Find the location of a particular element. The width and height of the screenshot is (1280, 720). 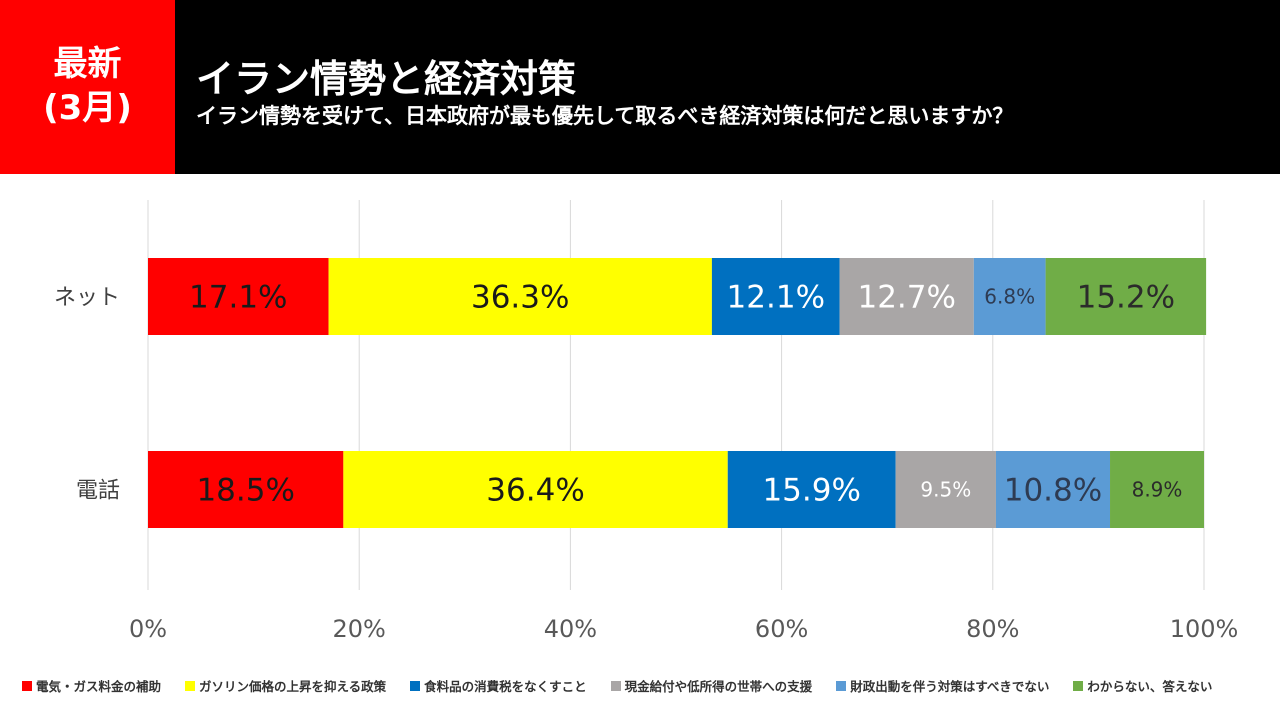

category-label: 電話 is located at coordinates (98, 491).